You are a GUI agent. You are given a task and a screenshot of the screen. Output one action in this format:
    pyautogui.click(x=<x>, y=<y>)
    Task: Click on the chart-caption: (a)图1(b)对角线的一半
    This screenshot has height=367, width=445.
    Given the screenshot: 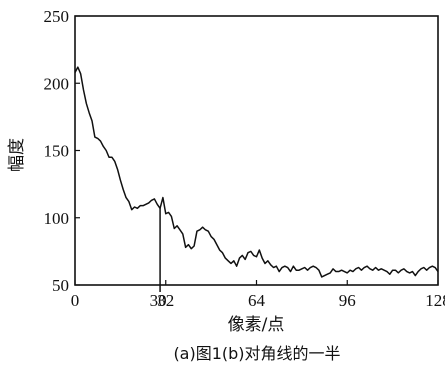 What is the action you would take?
    pyautogui.click(x=256, y=353)
    